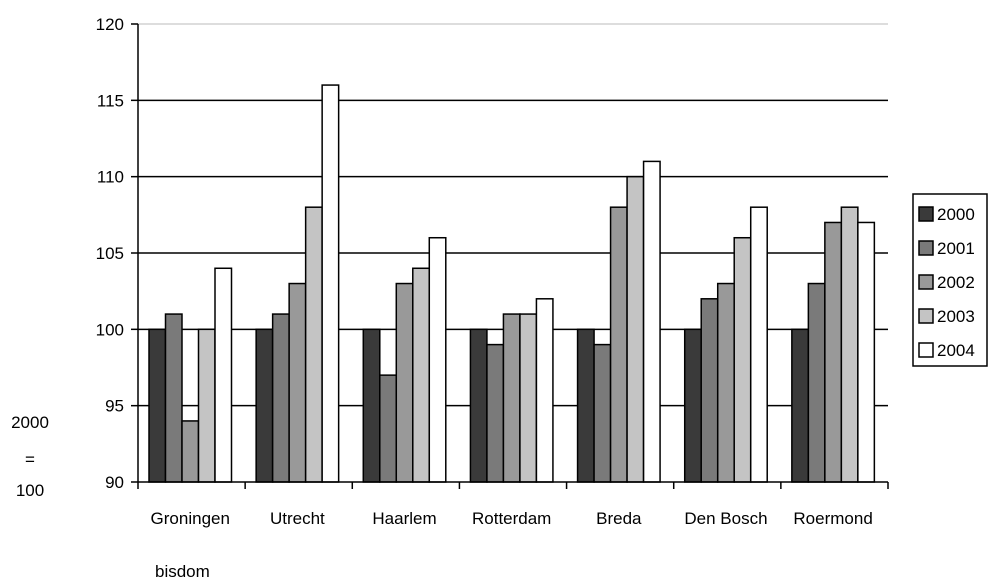  Describe the element at coordinates (297, 382) in the screenshot. I see `bar-2002-utrecht` at that location.